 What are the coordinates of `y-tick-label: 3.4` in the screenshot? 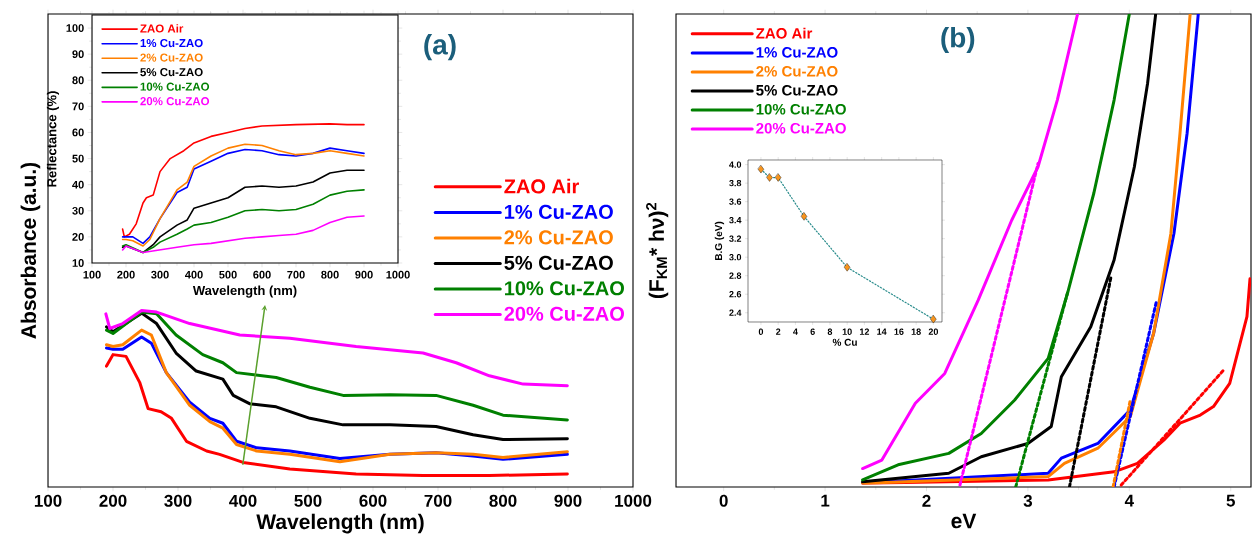 It's located at (735, 220).